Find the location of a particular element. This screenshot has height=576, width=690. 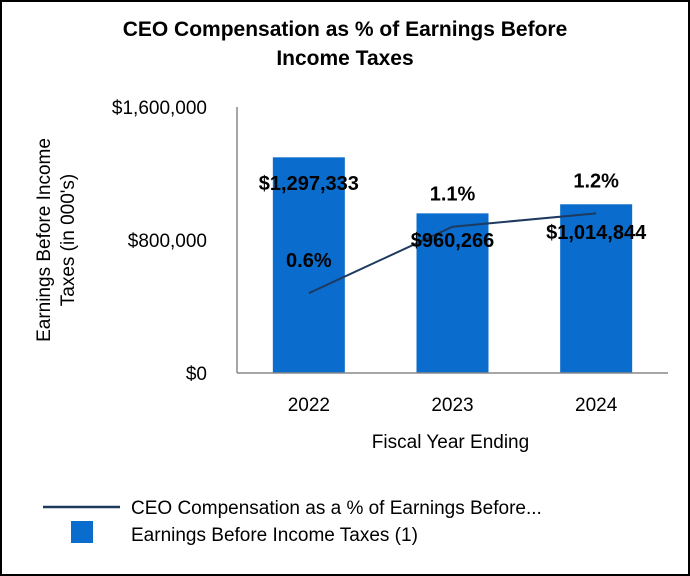

y-axis-title-line-2: Taxes (in 000's) is located at coordinates (68, 240).